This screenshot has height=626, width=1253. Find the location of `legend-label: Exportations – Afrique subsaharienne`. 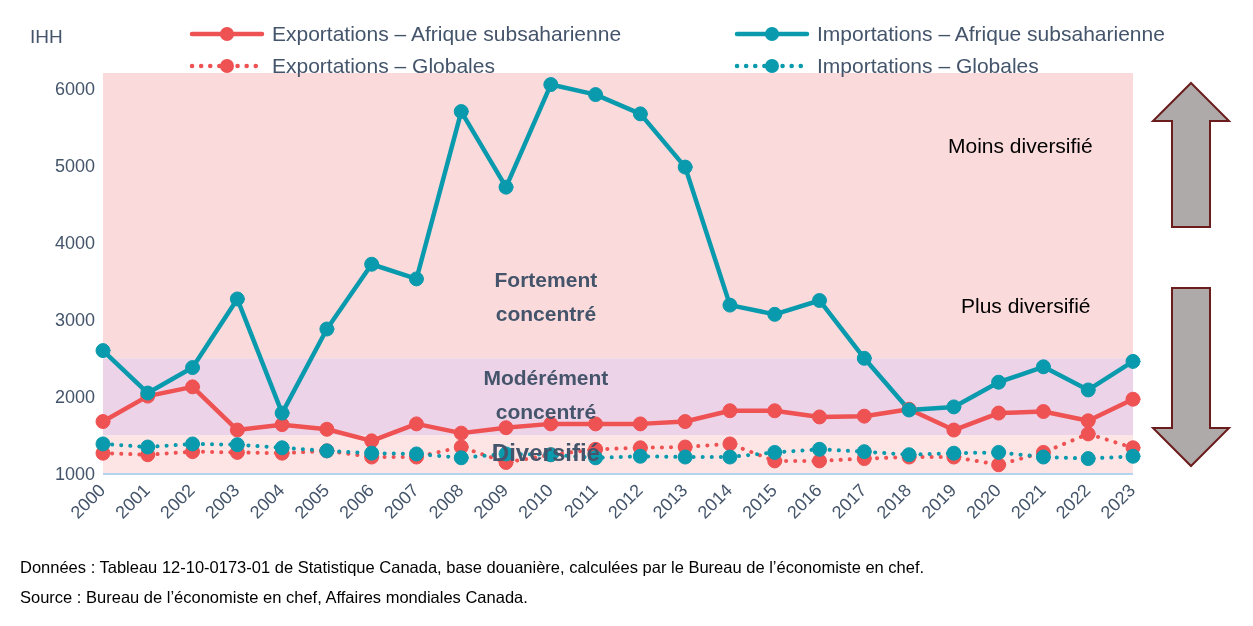

legend-label: Exportations – Afrique subsaharienne is located at coordinates (447, 34).